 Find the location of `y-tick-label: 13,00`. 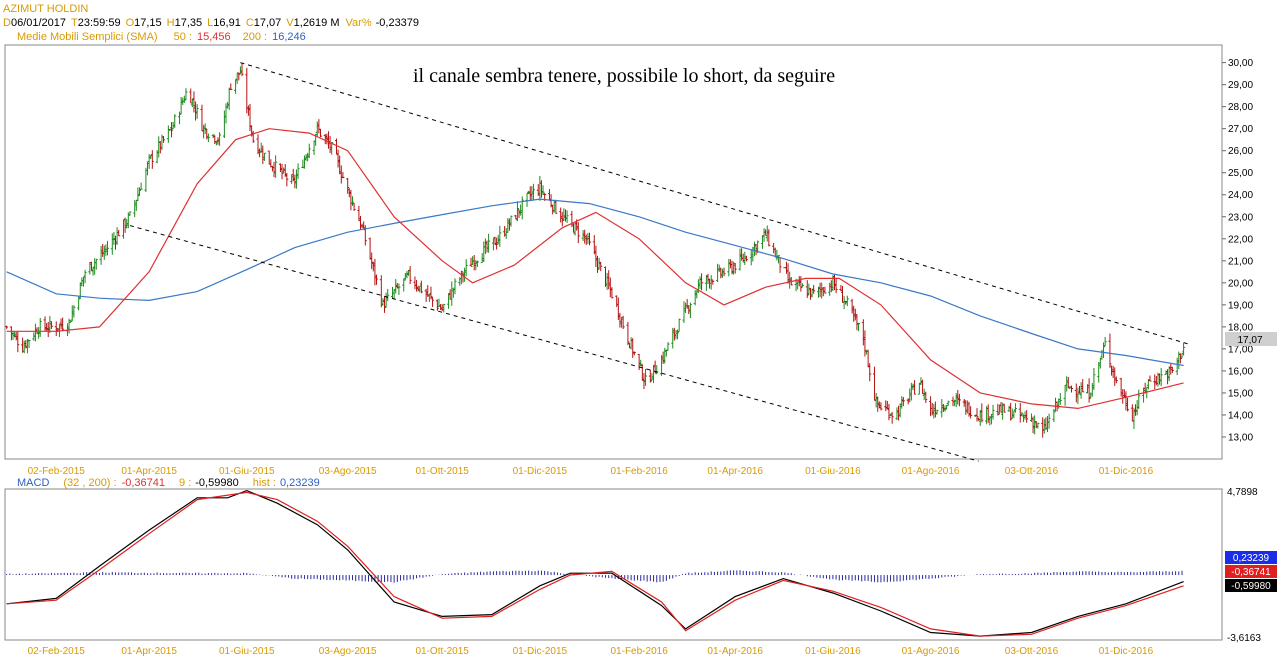

y-tick-label: 13,00 is located at coordinates (1240, 437).